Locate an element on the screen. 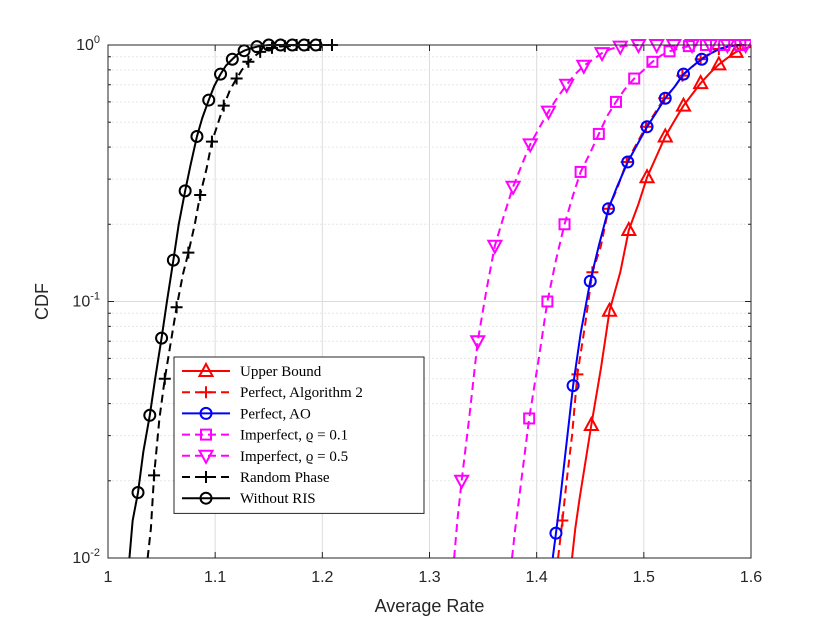  legend-entry: Random Phase is located at coordinates (256, 478).